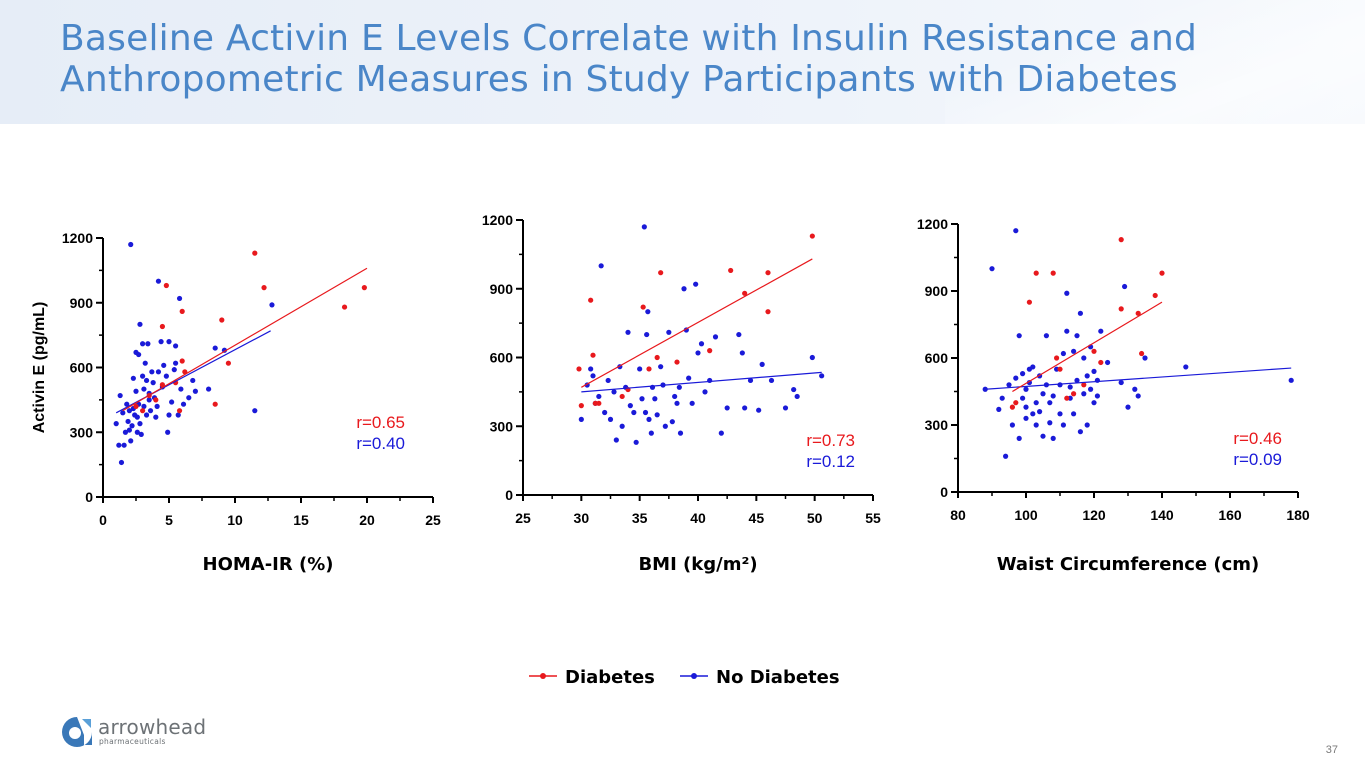  What do you see at coordinates (582, 518) in the screenshot?
I see `x-tick-label: 30` at bounding box center [582, 518].